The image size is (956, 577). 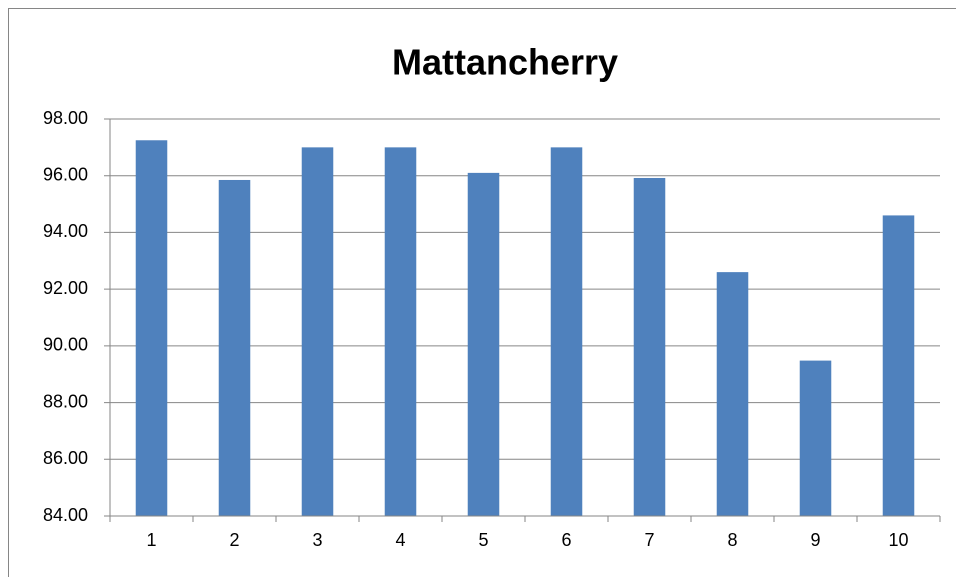 I want to click on x-tick-label: 5, so click(x=483, y=540).